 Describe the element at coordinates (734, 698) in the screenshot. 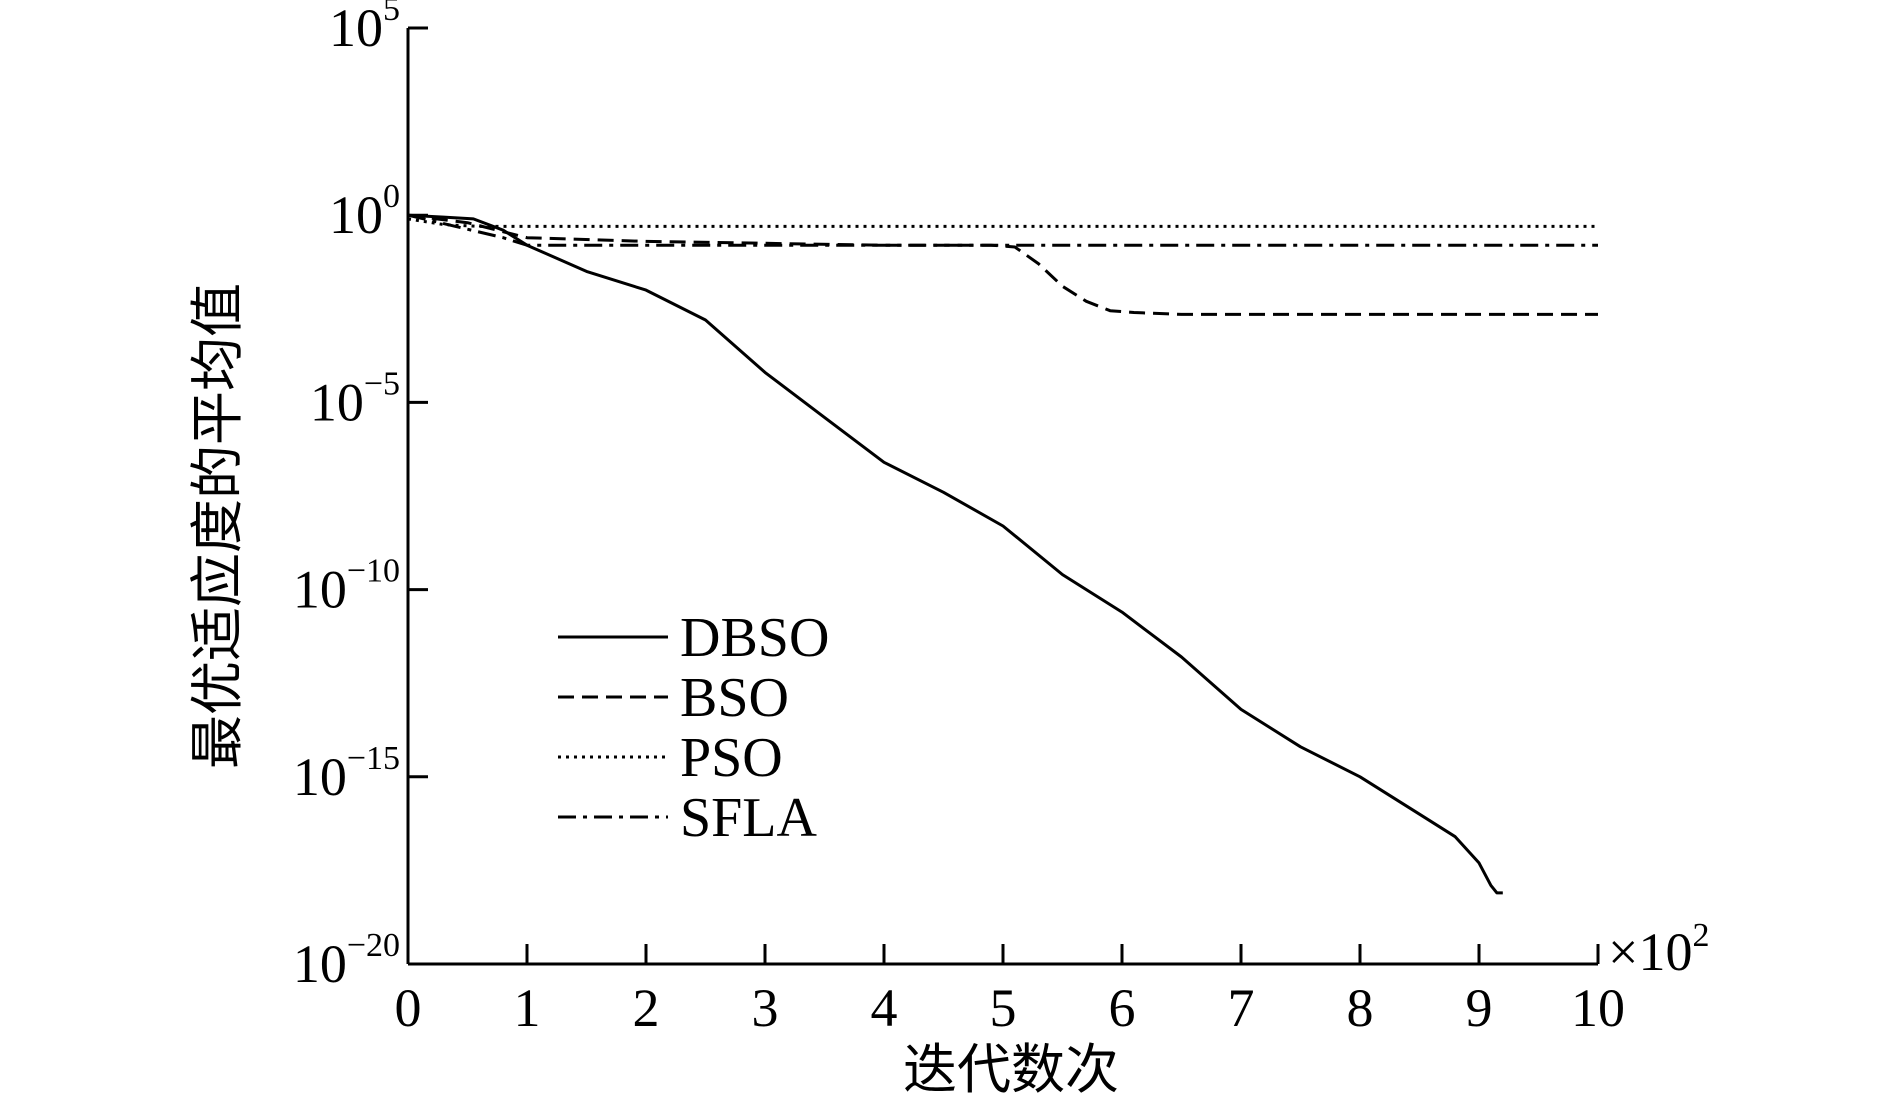

I see `legend-label-bso: BSO` at that location.